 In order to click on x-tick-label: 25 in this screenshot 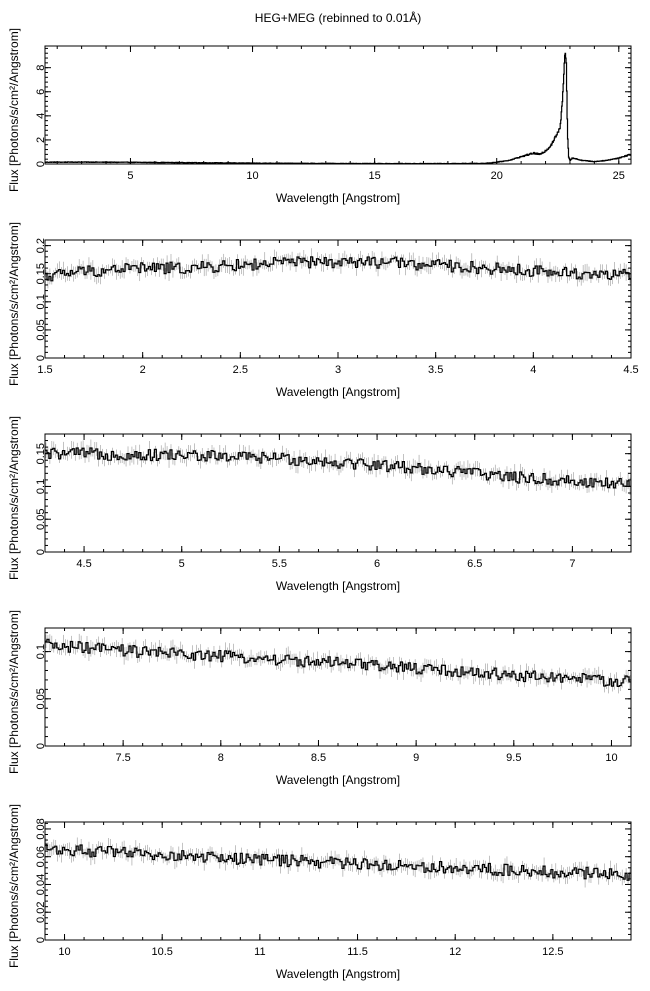, I will do `click(619, 176)`.